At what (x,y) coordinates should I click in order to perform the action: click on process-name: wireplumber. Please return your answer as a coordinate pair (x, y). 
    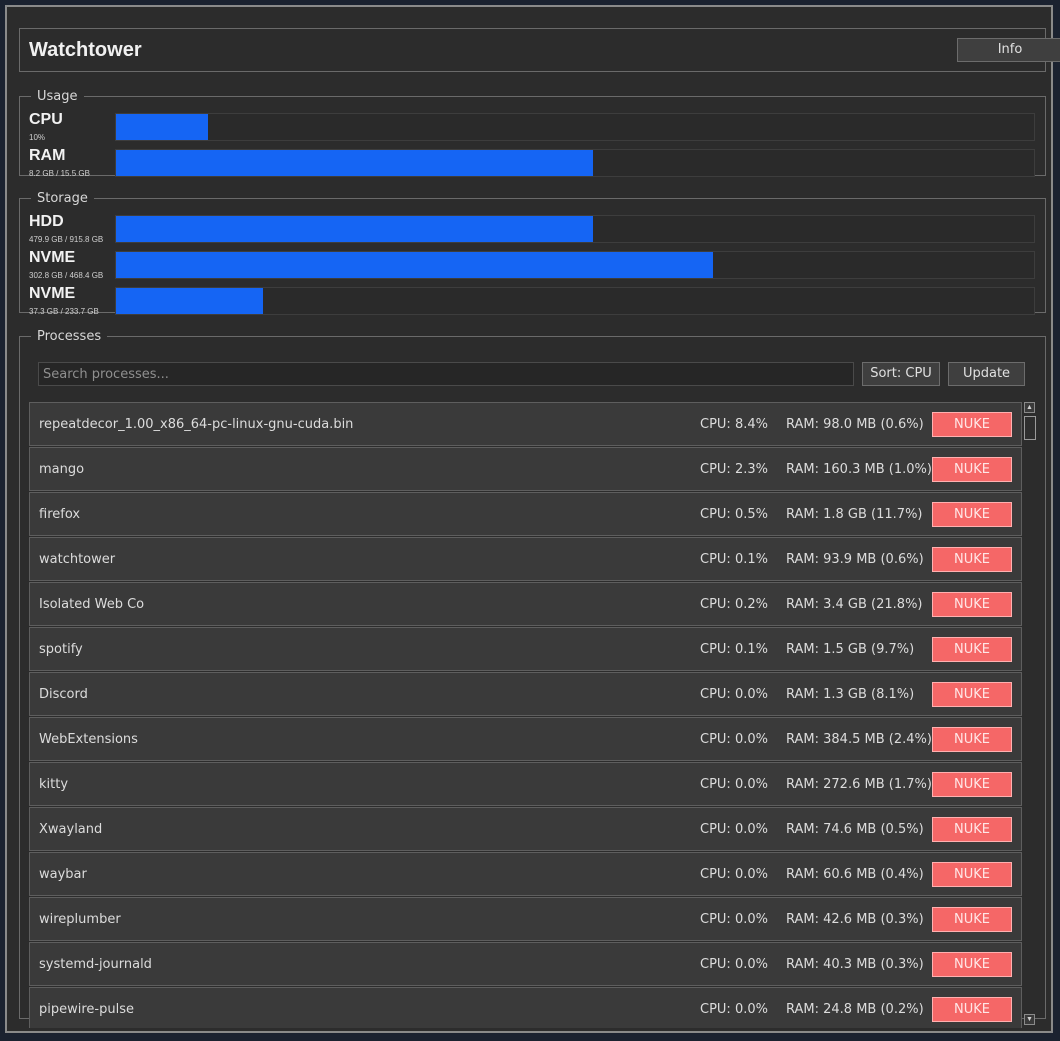
    Looking at the image, I should click on (80, 919).